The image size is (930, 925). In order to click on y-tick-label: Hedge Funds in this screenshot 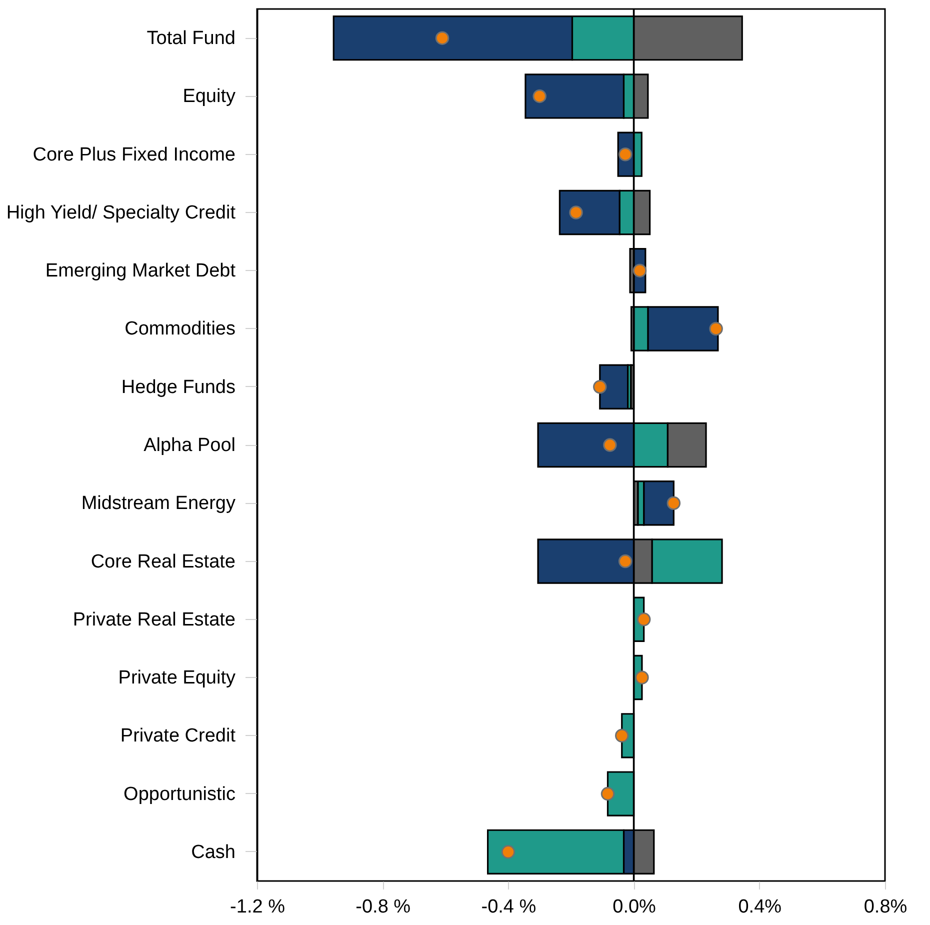, I will do `click(178, 387)`.